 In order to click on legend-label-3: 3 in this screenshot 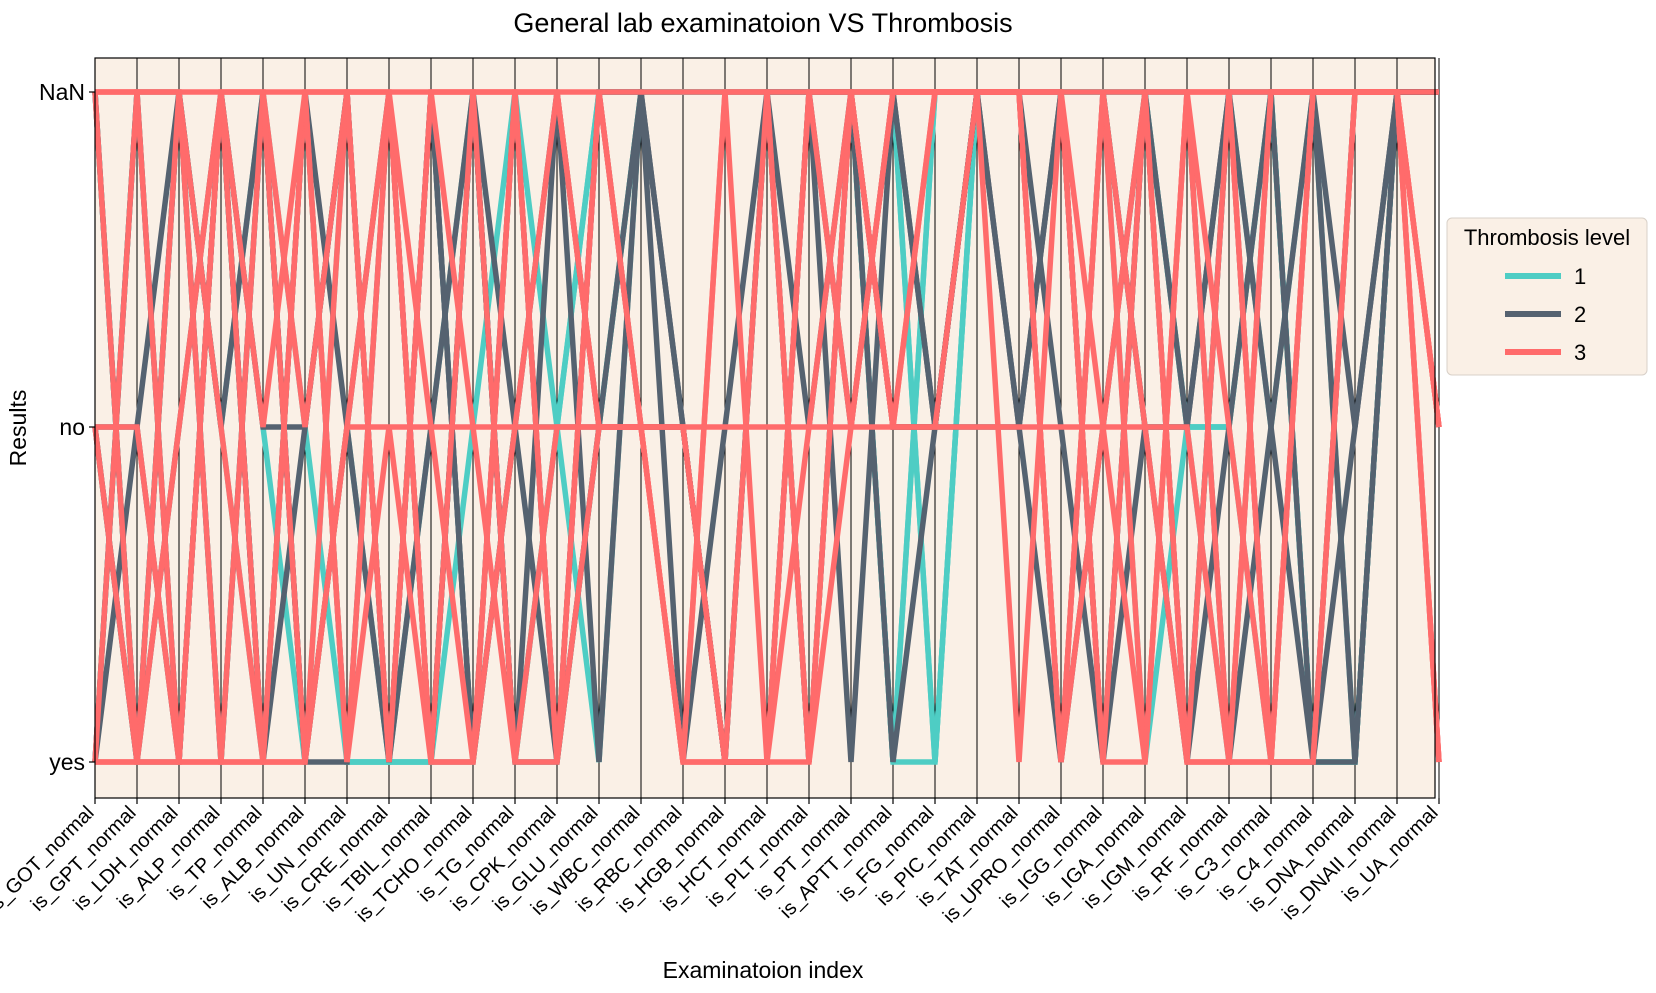, I will do `click(1580, 352)`.